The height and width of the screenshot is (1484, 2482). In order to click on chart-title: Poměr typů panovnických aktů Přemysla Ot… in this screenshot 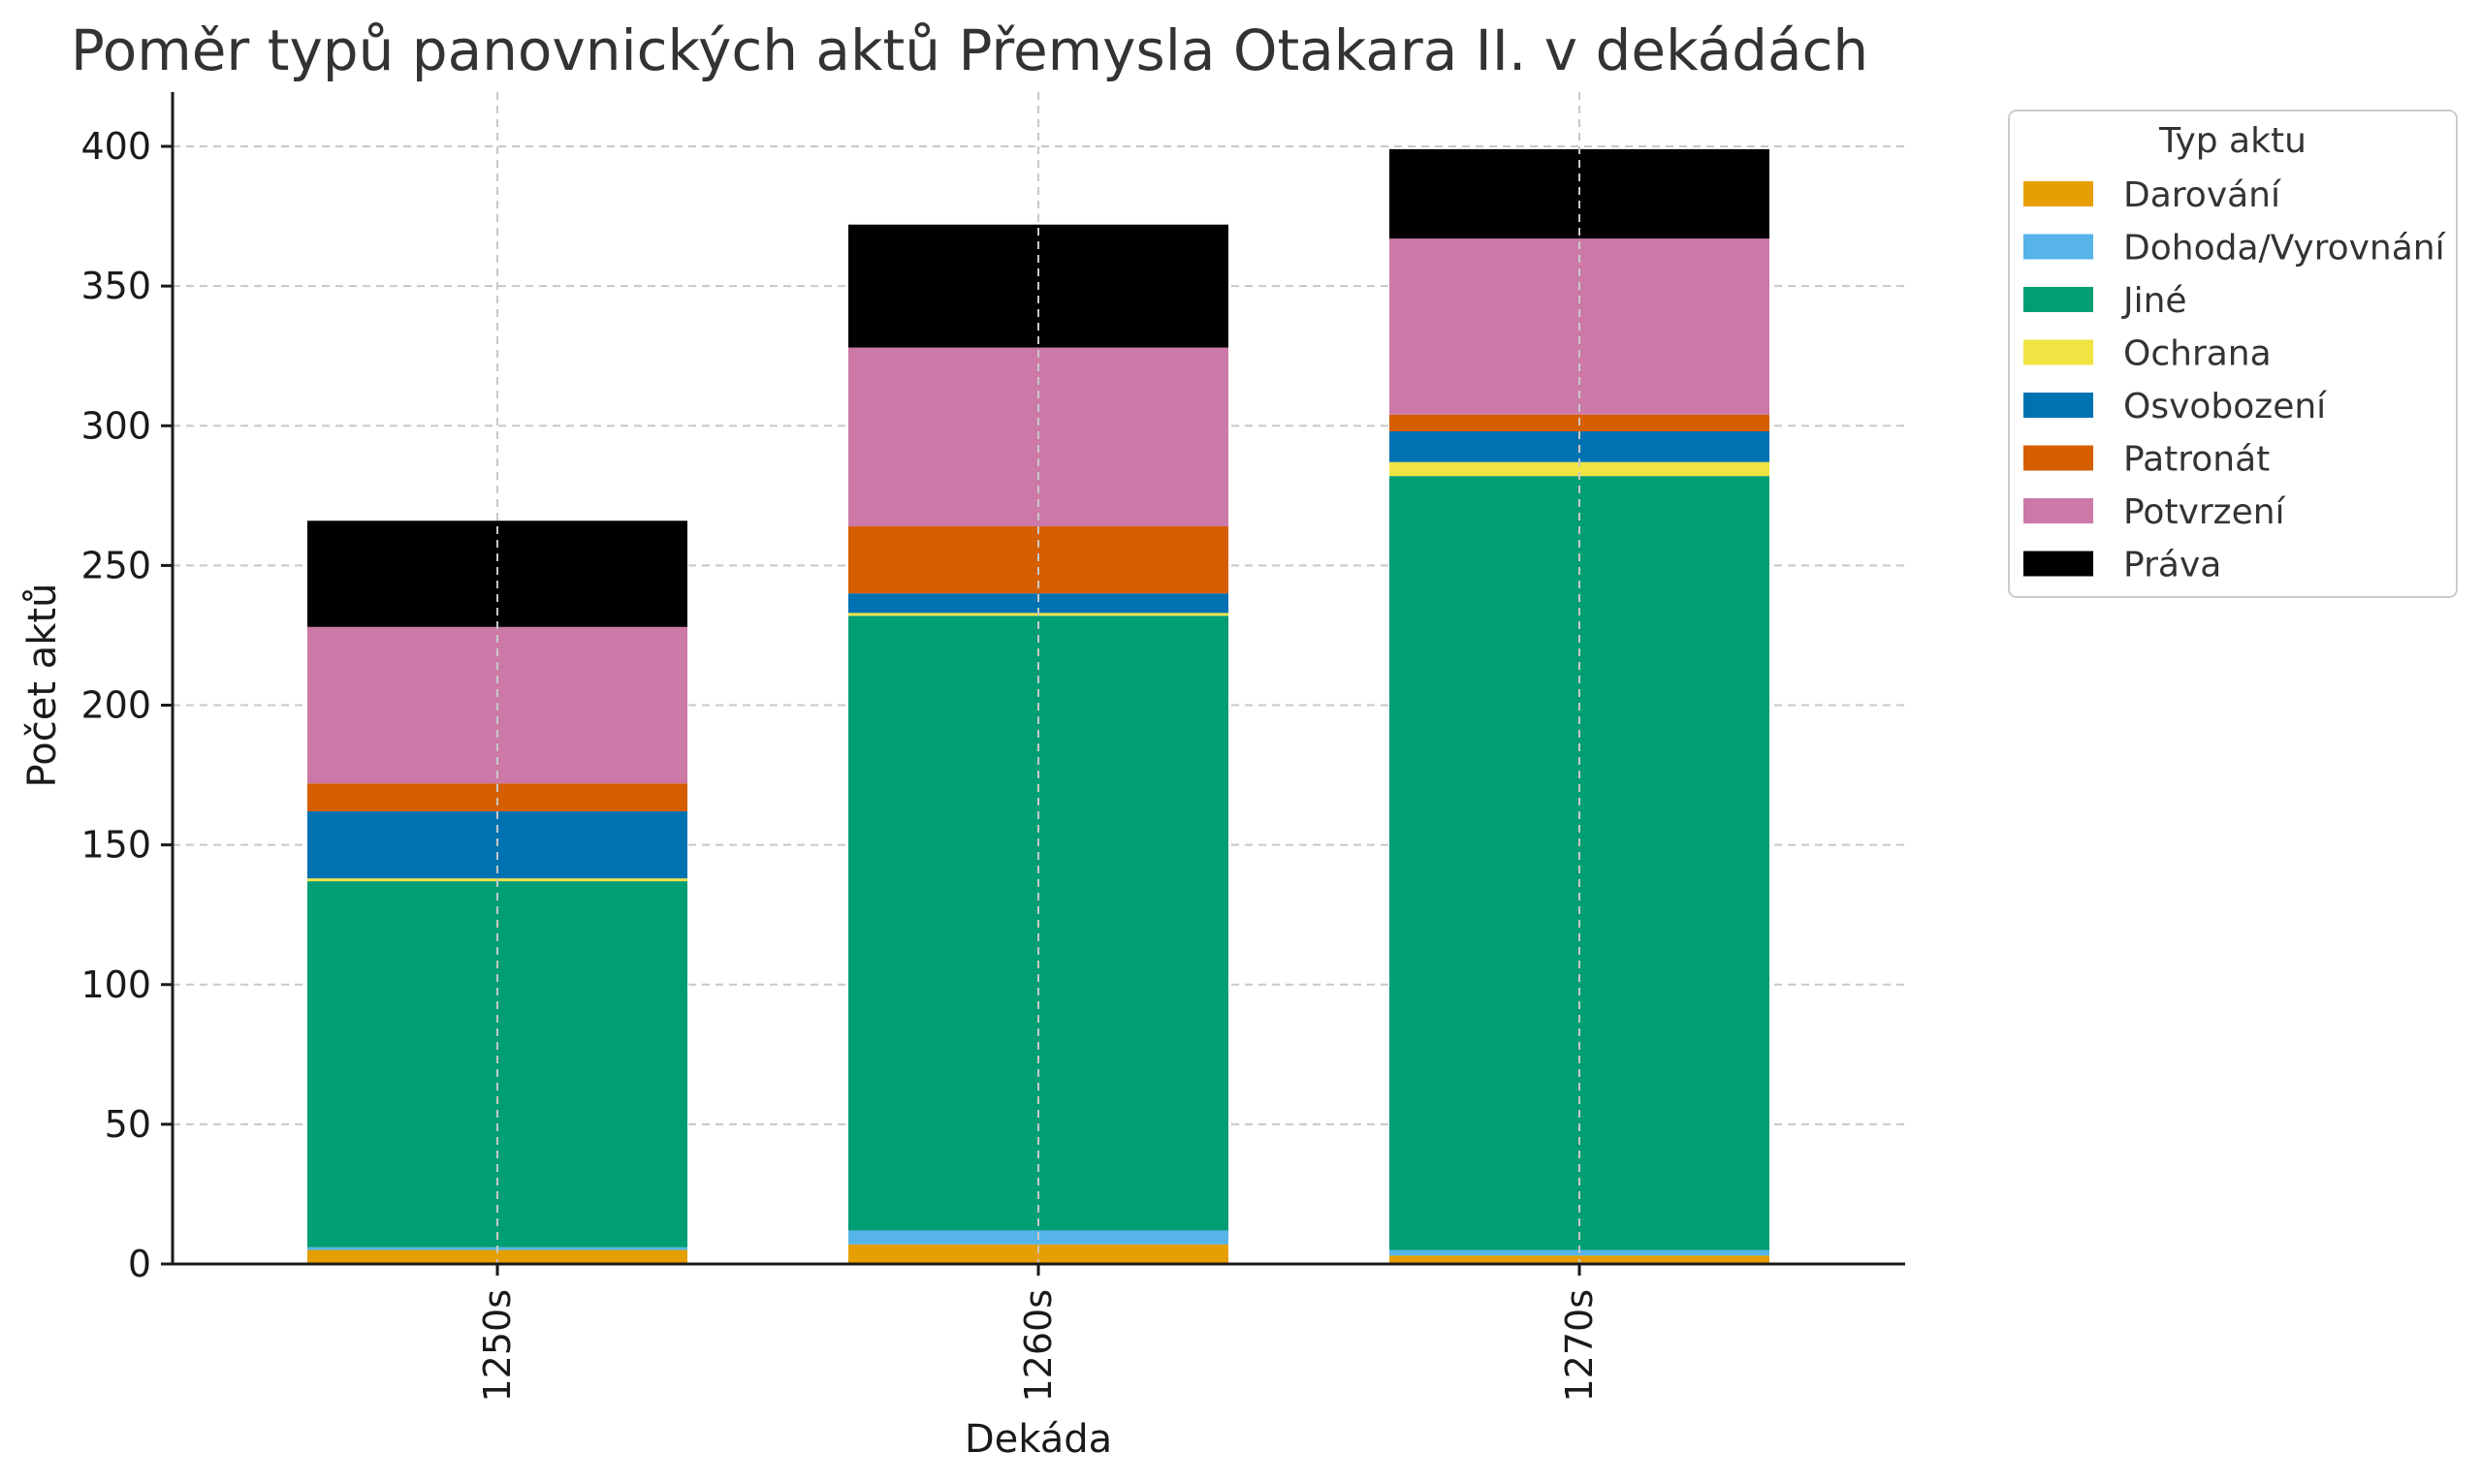, I will do `click(969, 50)`.